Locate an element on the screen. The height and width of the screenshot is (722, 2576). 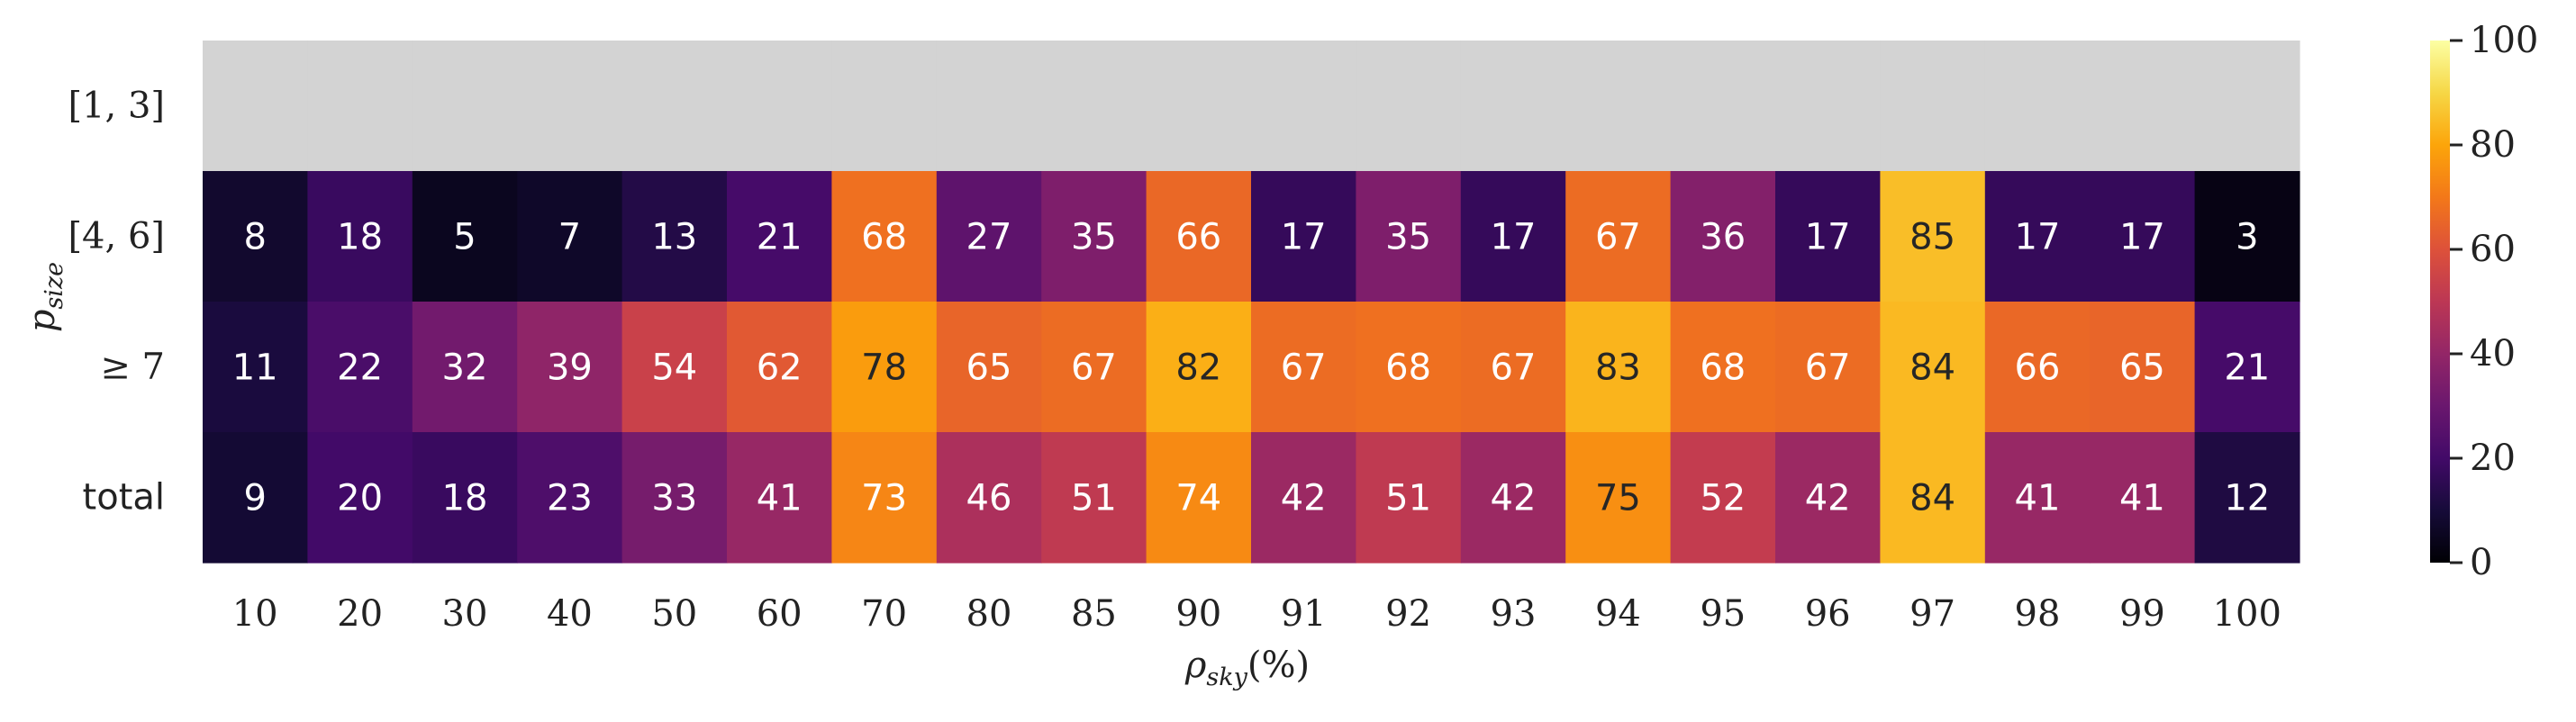
cell-value-label: 23 is located at coordinates (570, 498).